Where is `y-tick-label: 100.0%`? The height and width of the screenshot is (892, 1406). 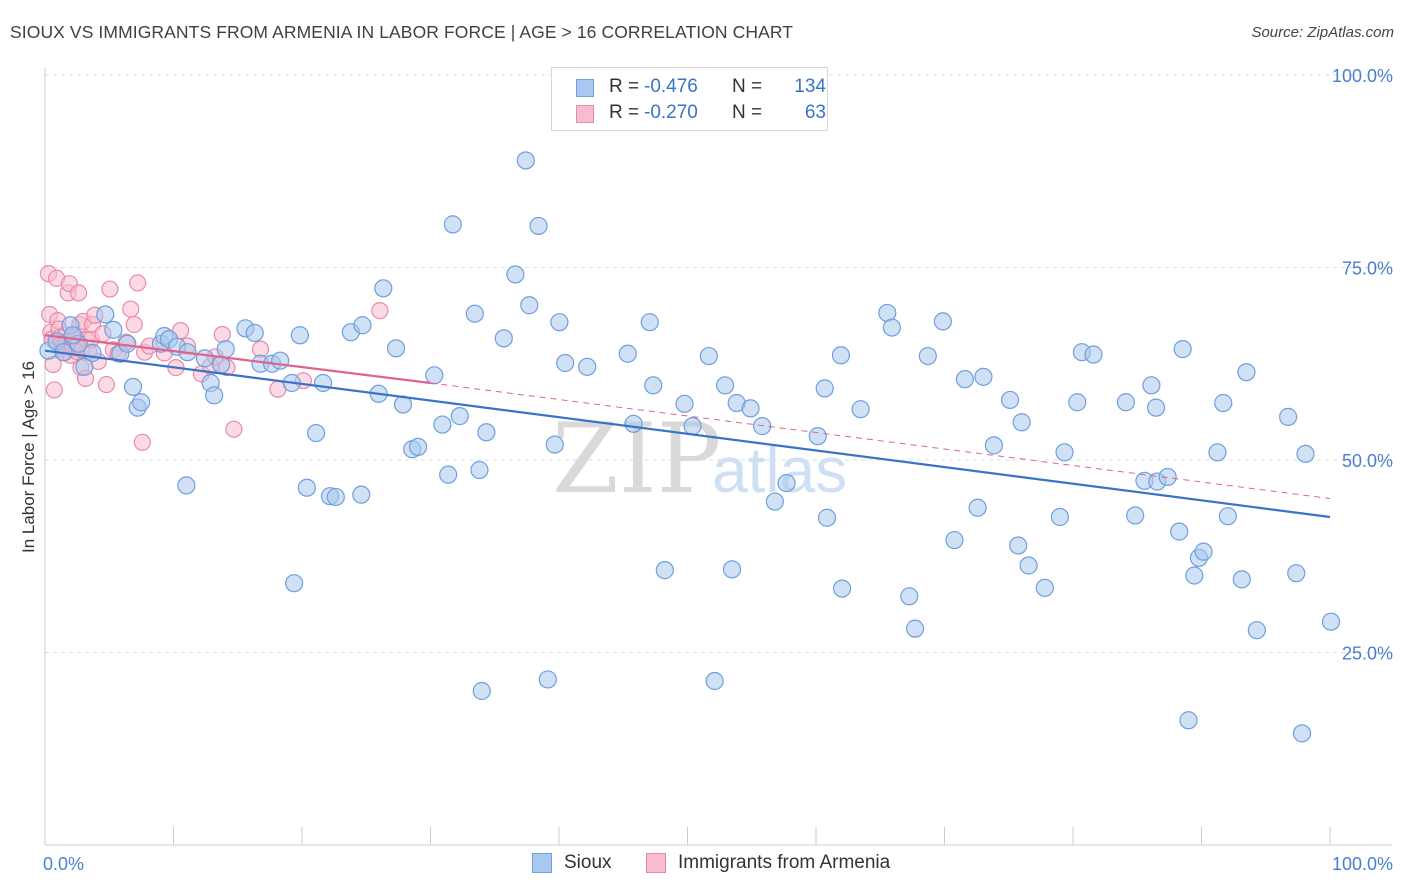 y-tick-label: 100.0% is located at coordinates (1362, 76).